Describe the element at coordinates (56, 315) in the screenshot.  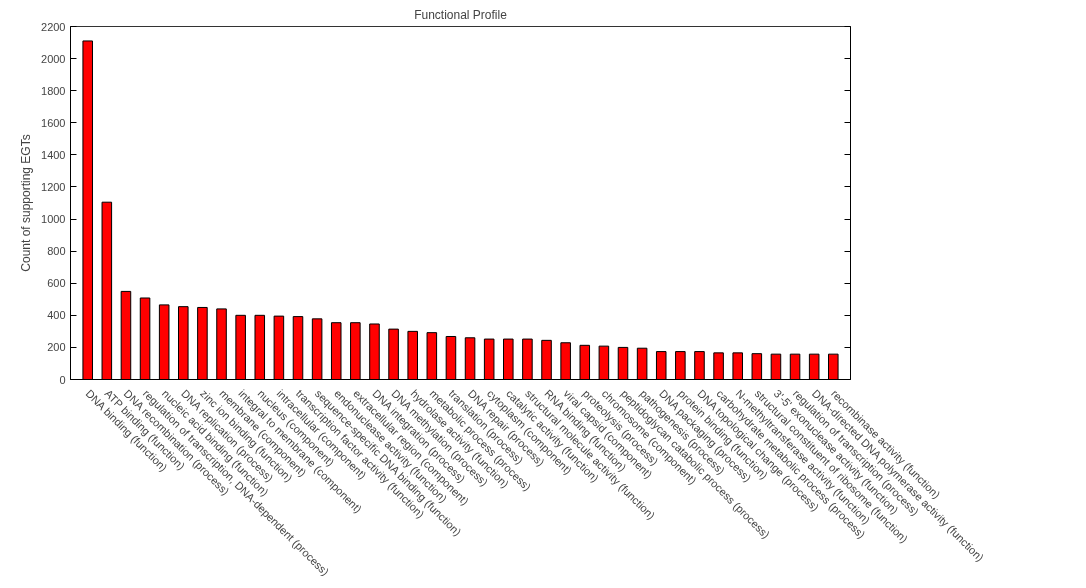
I see `y-tick-label: 400` at that location.